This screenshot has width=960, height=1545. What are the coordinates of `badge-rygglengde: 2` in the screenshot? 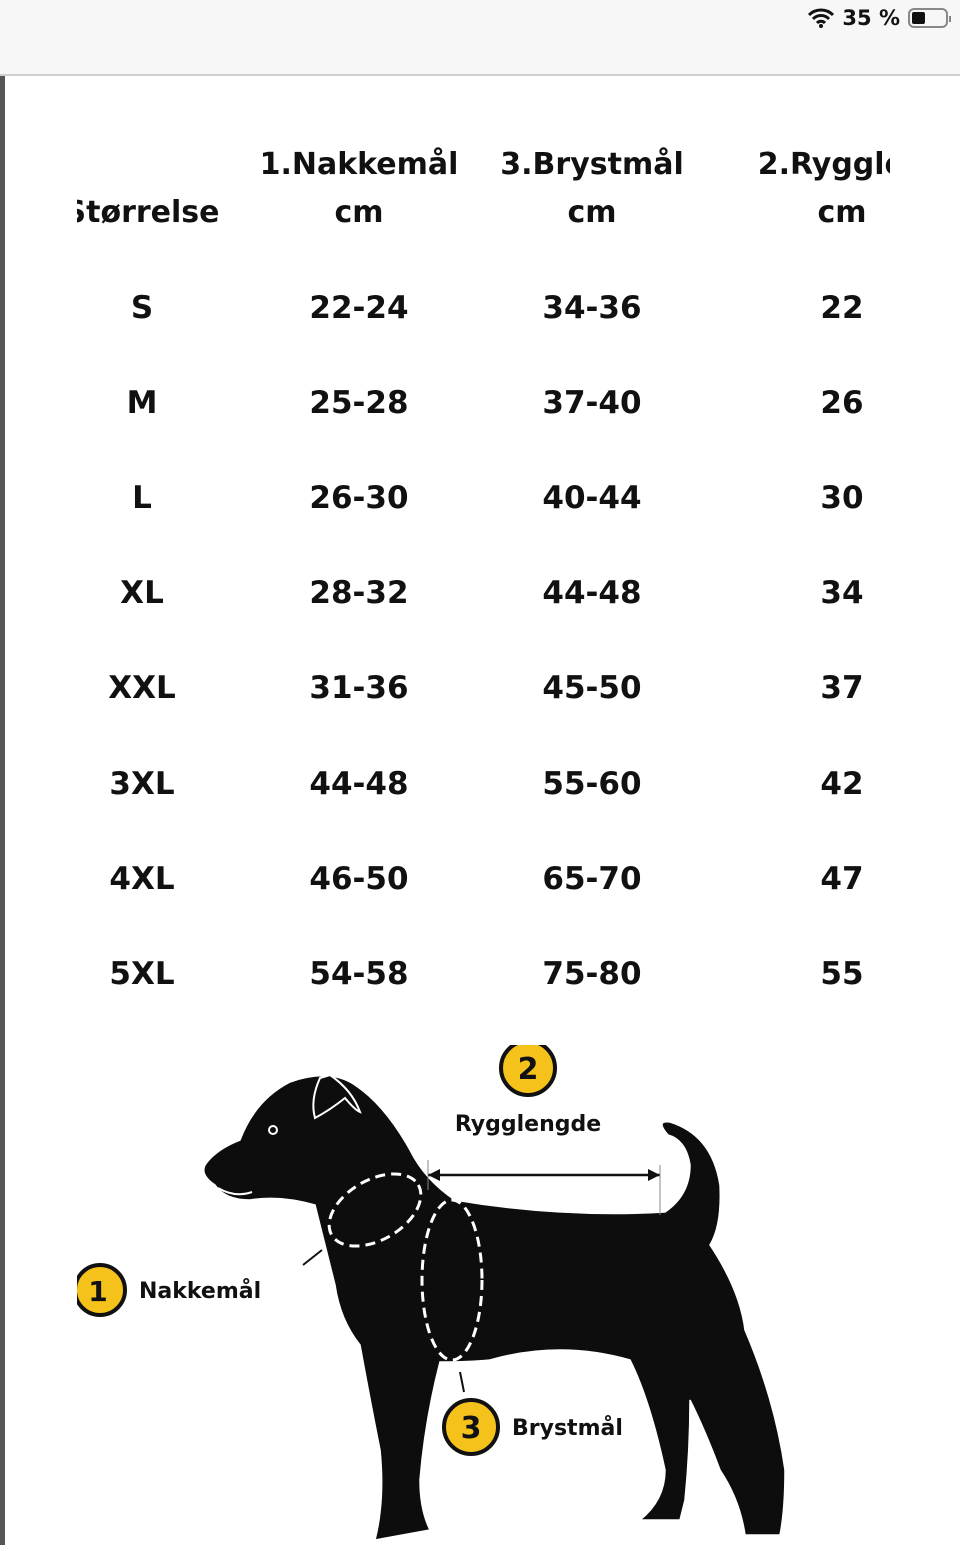 It's located at (528, 1071).